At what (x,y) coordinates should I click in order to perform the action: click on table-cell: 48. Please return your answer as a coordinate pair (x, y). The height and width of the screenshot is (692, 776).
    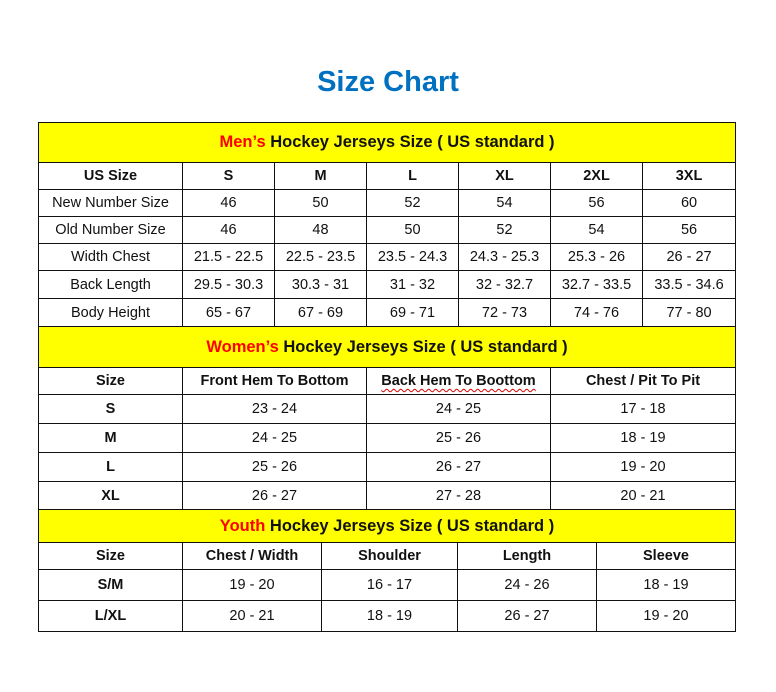
    Looking at the image, I should click on (320, 230).